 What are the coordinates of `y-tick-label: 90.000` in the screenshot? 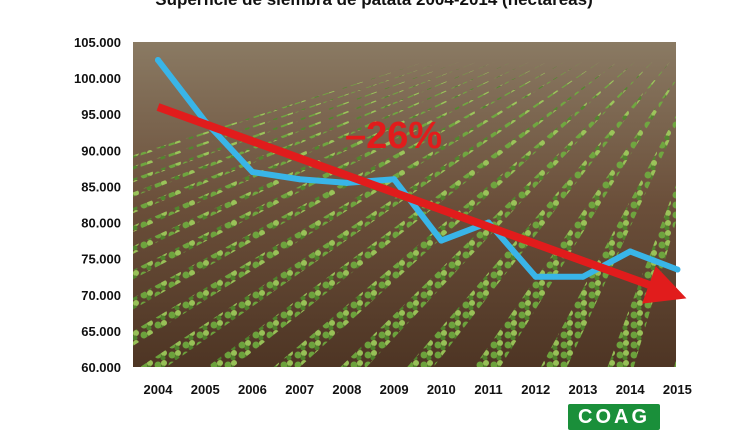 It's located at (101, 150).